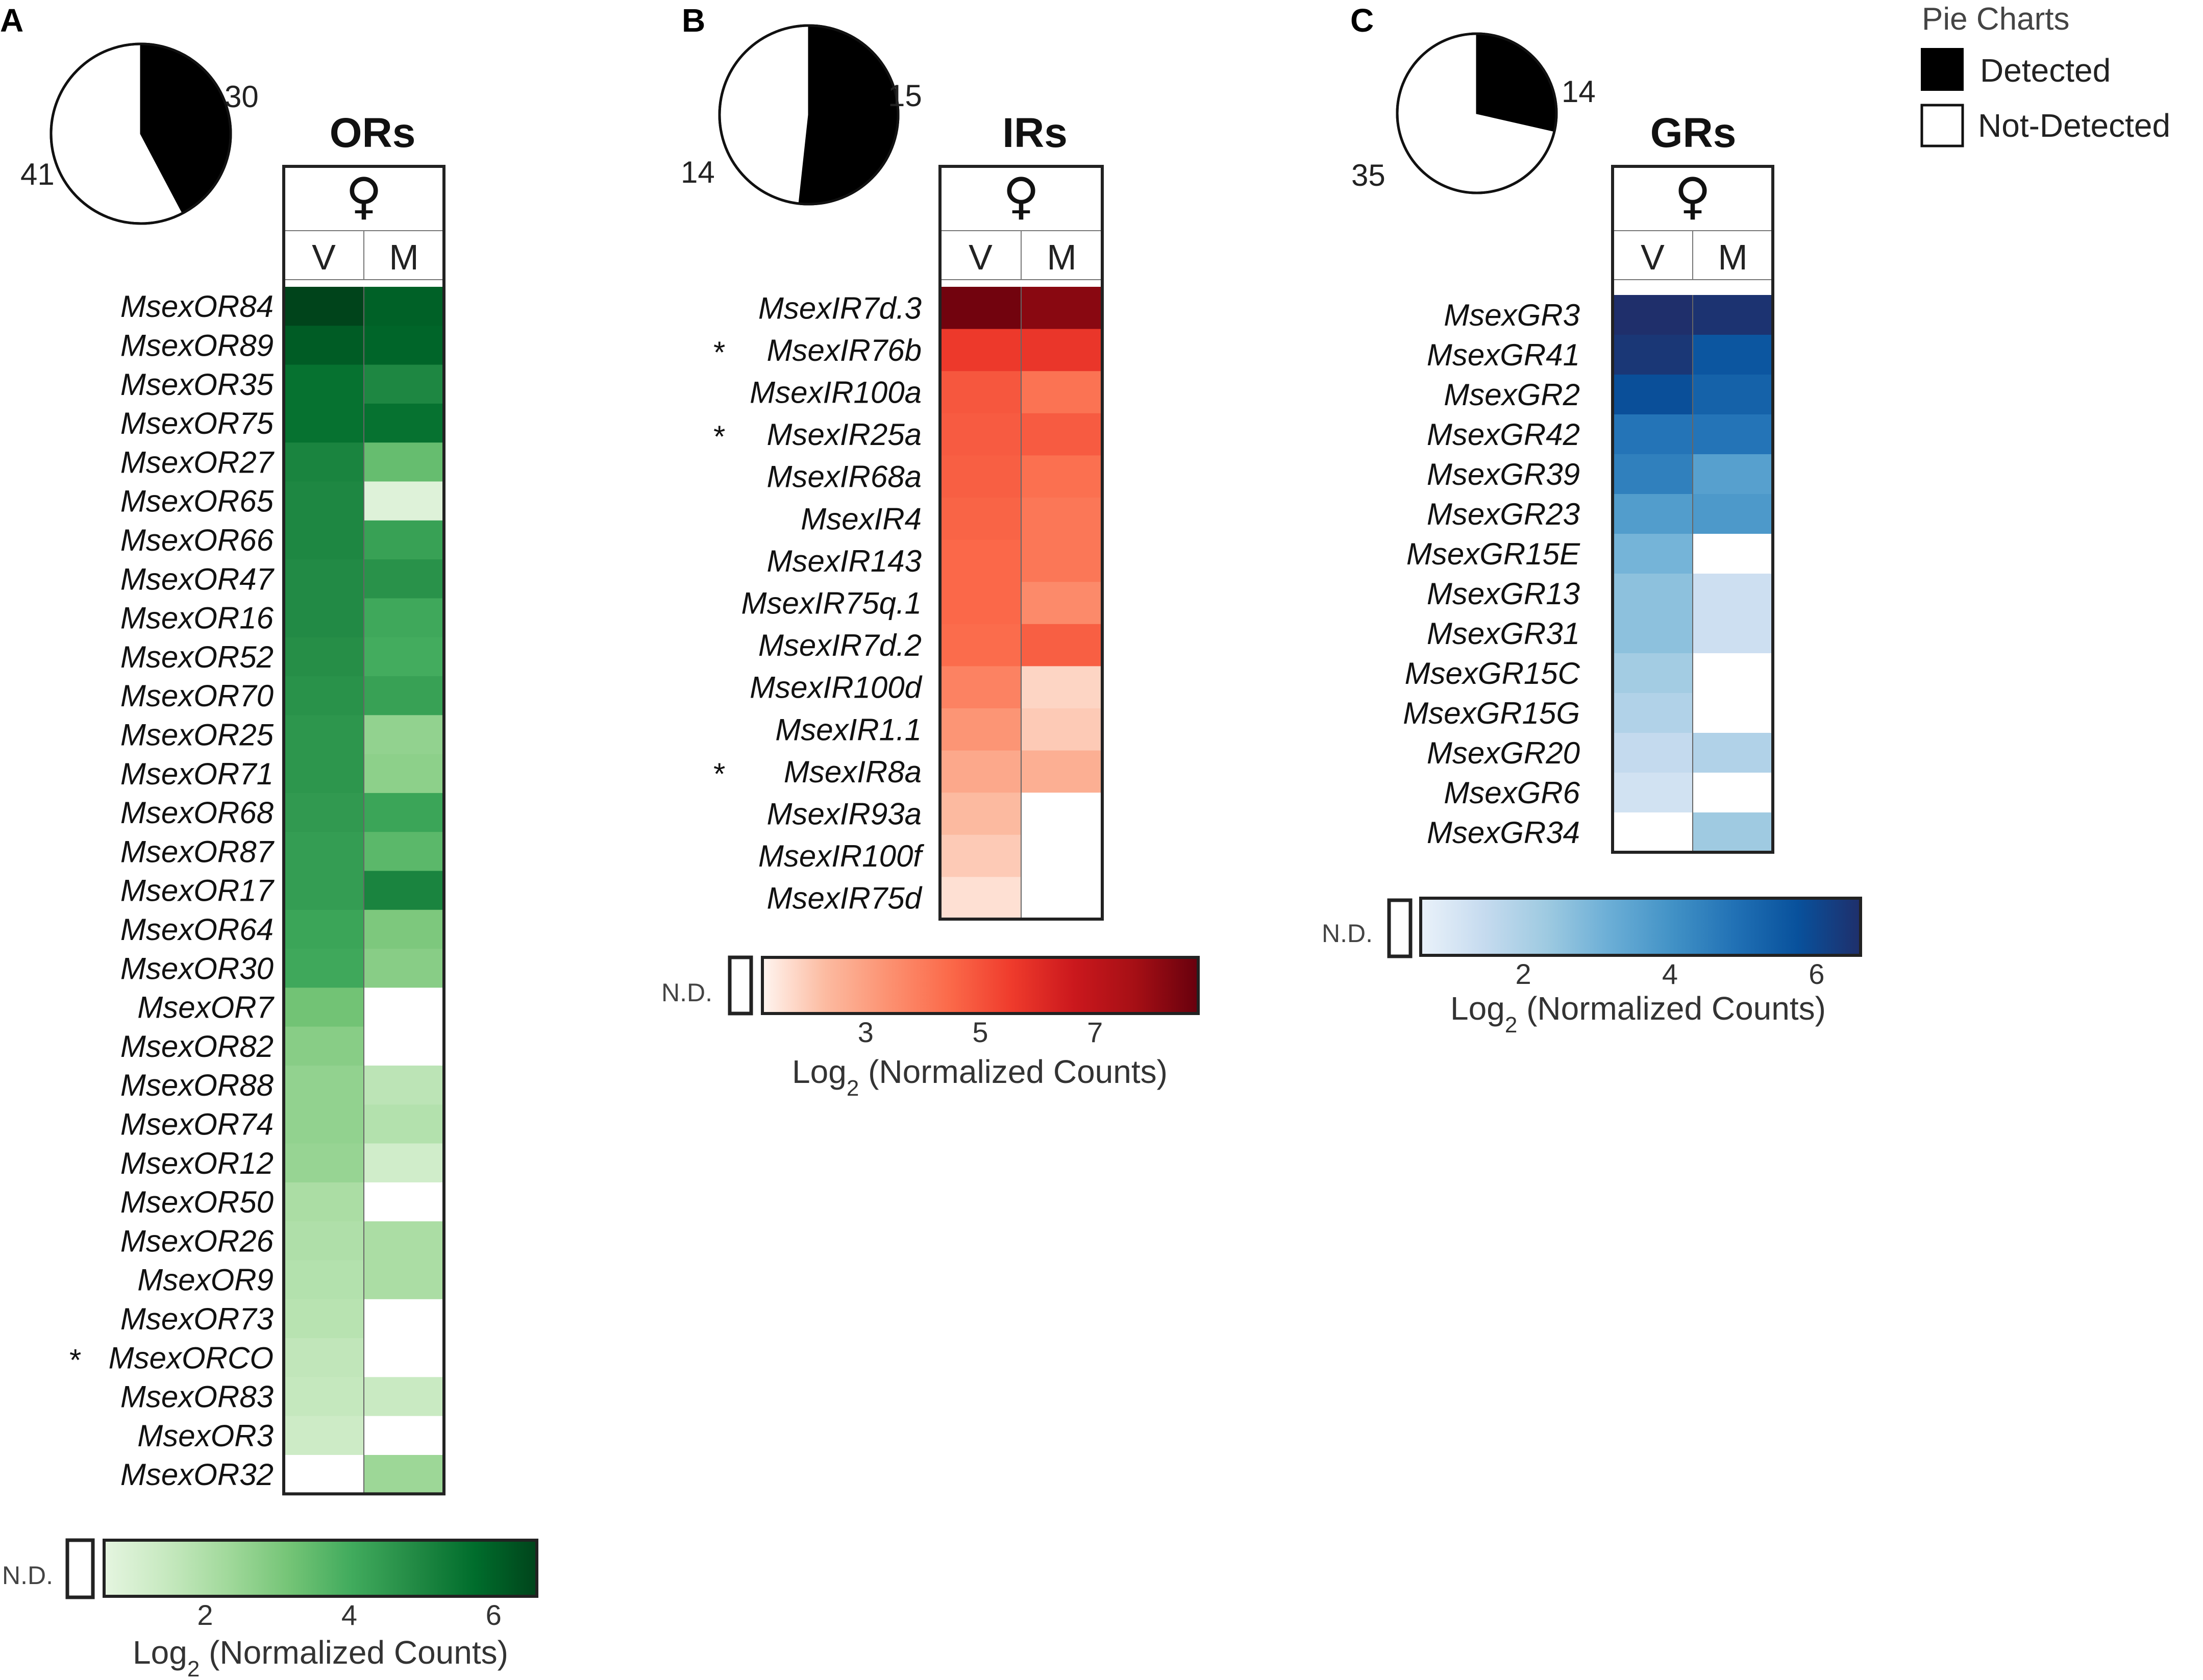 The height and width of the screenshot is (1680, 2203). I want to click on gene-label: MsexGR15G, so click(1491, 713).